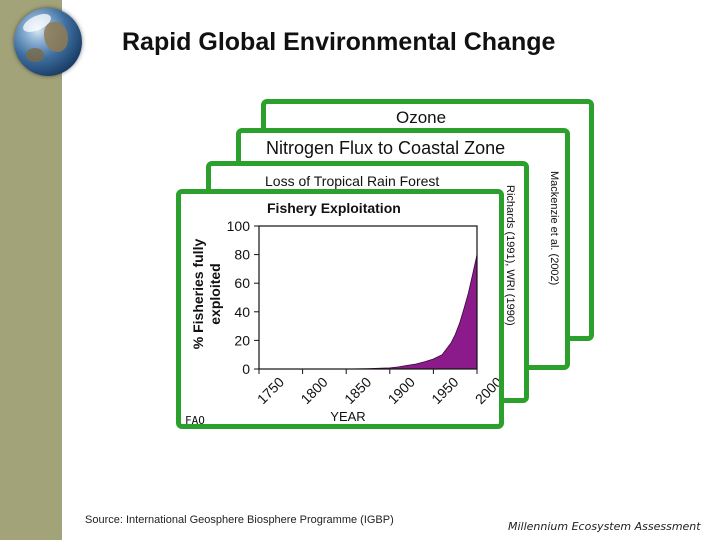 Image resolution: width=720 pixels, height=540 pixels. I want to click on y-tick-label: 20, so click(242, 340).